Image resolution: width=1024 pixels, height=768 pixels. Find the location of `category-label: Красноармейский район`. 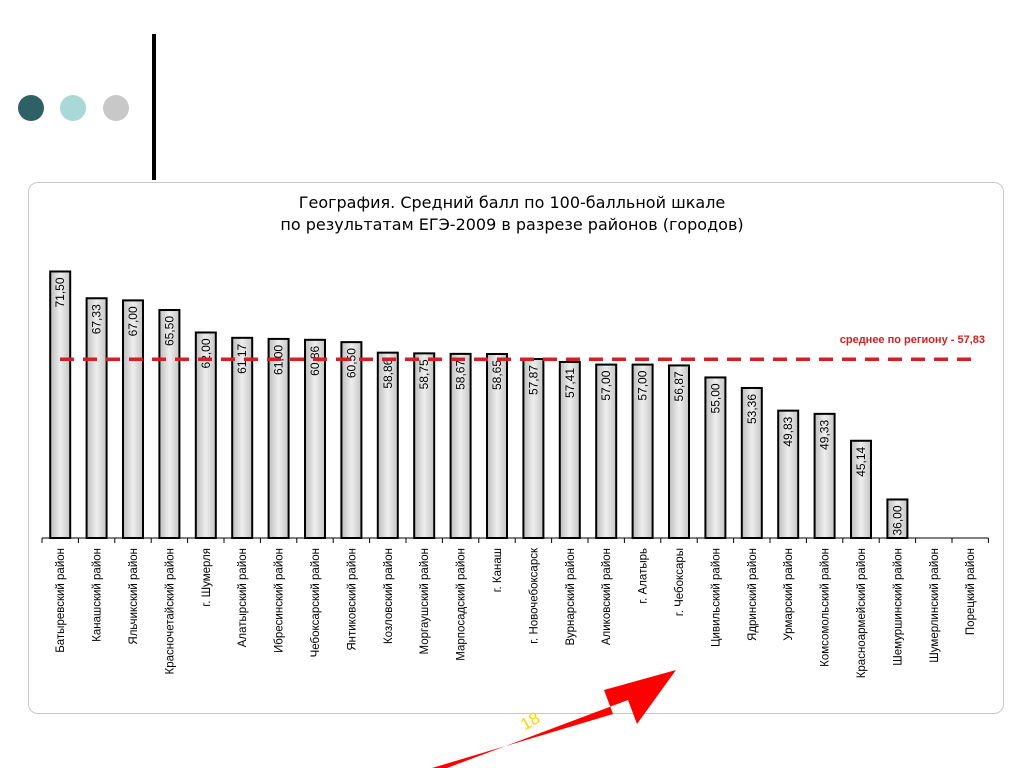

category-label: Красноармейский район is located at coordinates (862, 613).